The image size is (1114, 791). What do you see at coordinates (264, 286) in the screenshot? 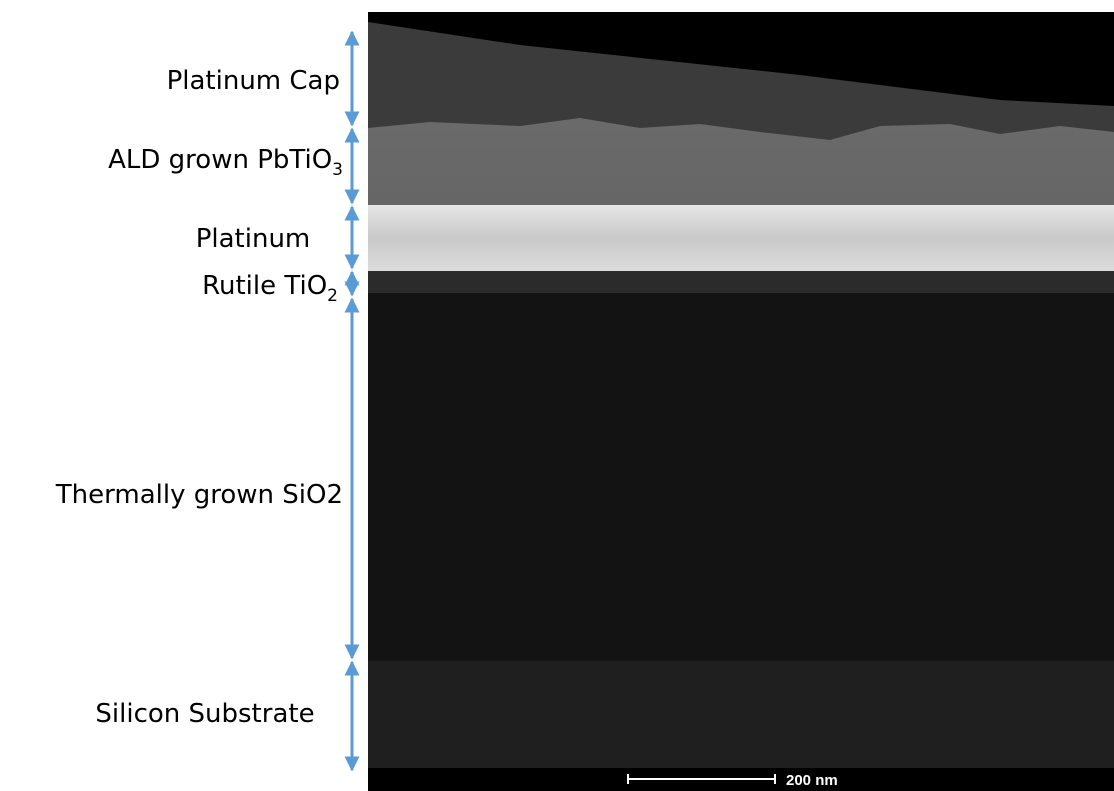
I see `label-text: Rutile TiO` at bounding box center [264, 286].